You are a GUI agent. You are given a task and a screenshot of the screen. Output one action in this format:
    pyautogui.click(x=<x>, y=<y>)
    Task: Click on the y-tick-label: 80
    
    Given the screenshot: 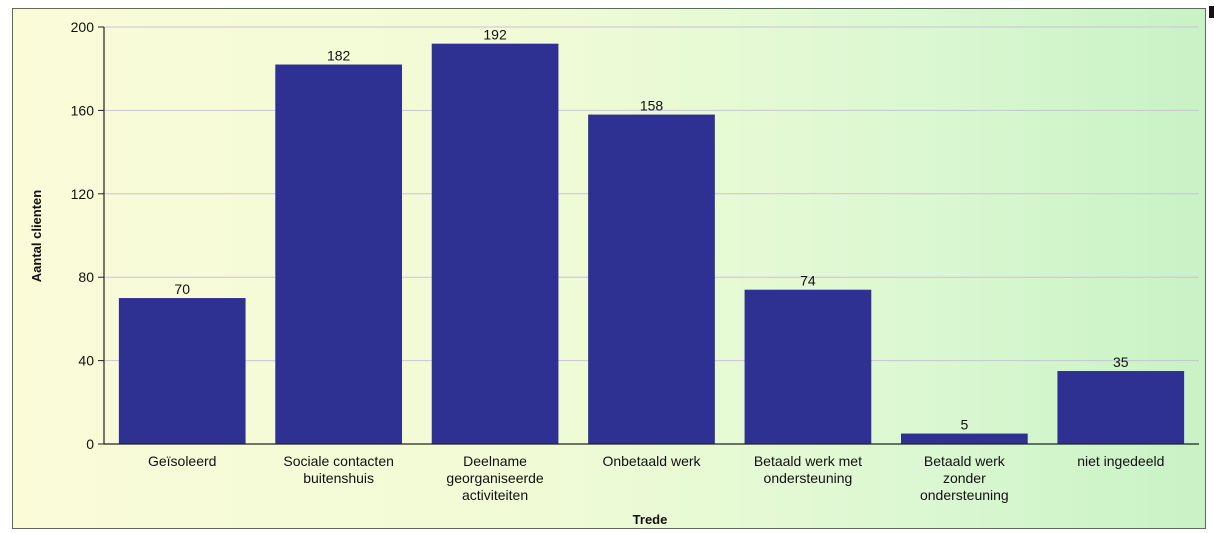 What is the action you would take?
    pyautogui.click(x=86, y=277)
    